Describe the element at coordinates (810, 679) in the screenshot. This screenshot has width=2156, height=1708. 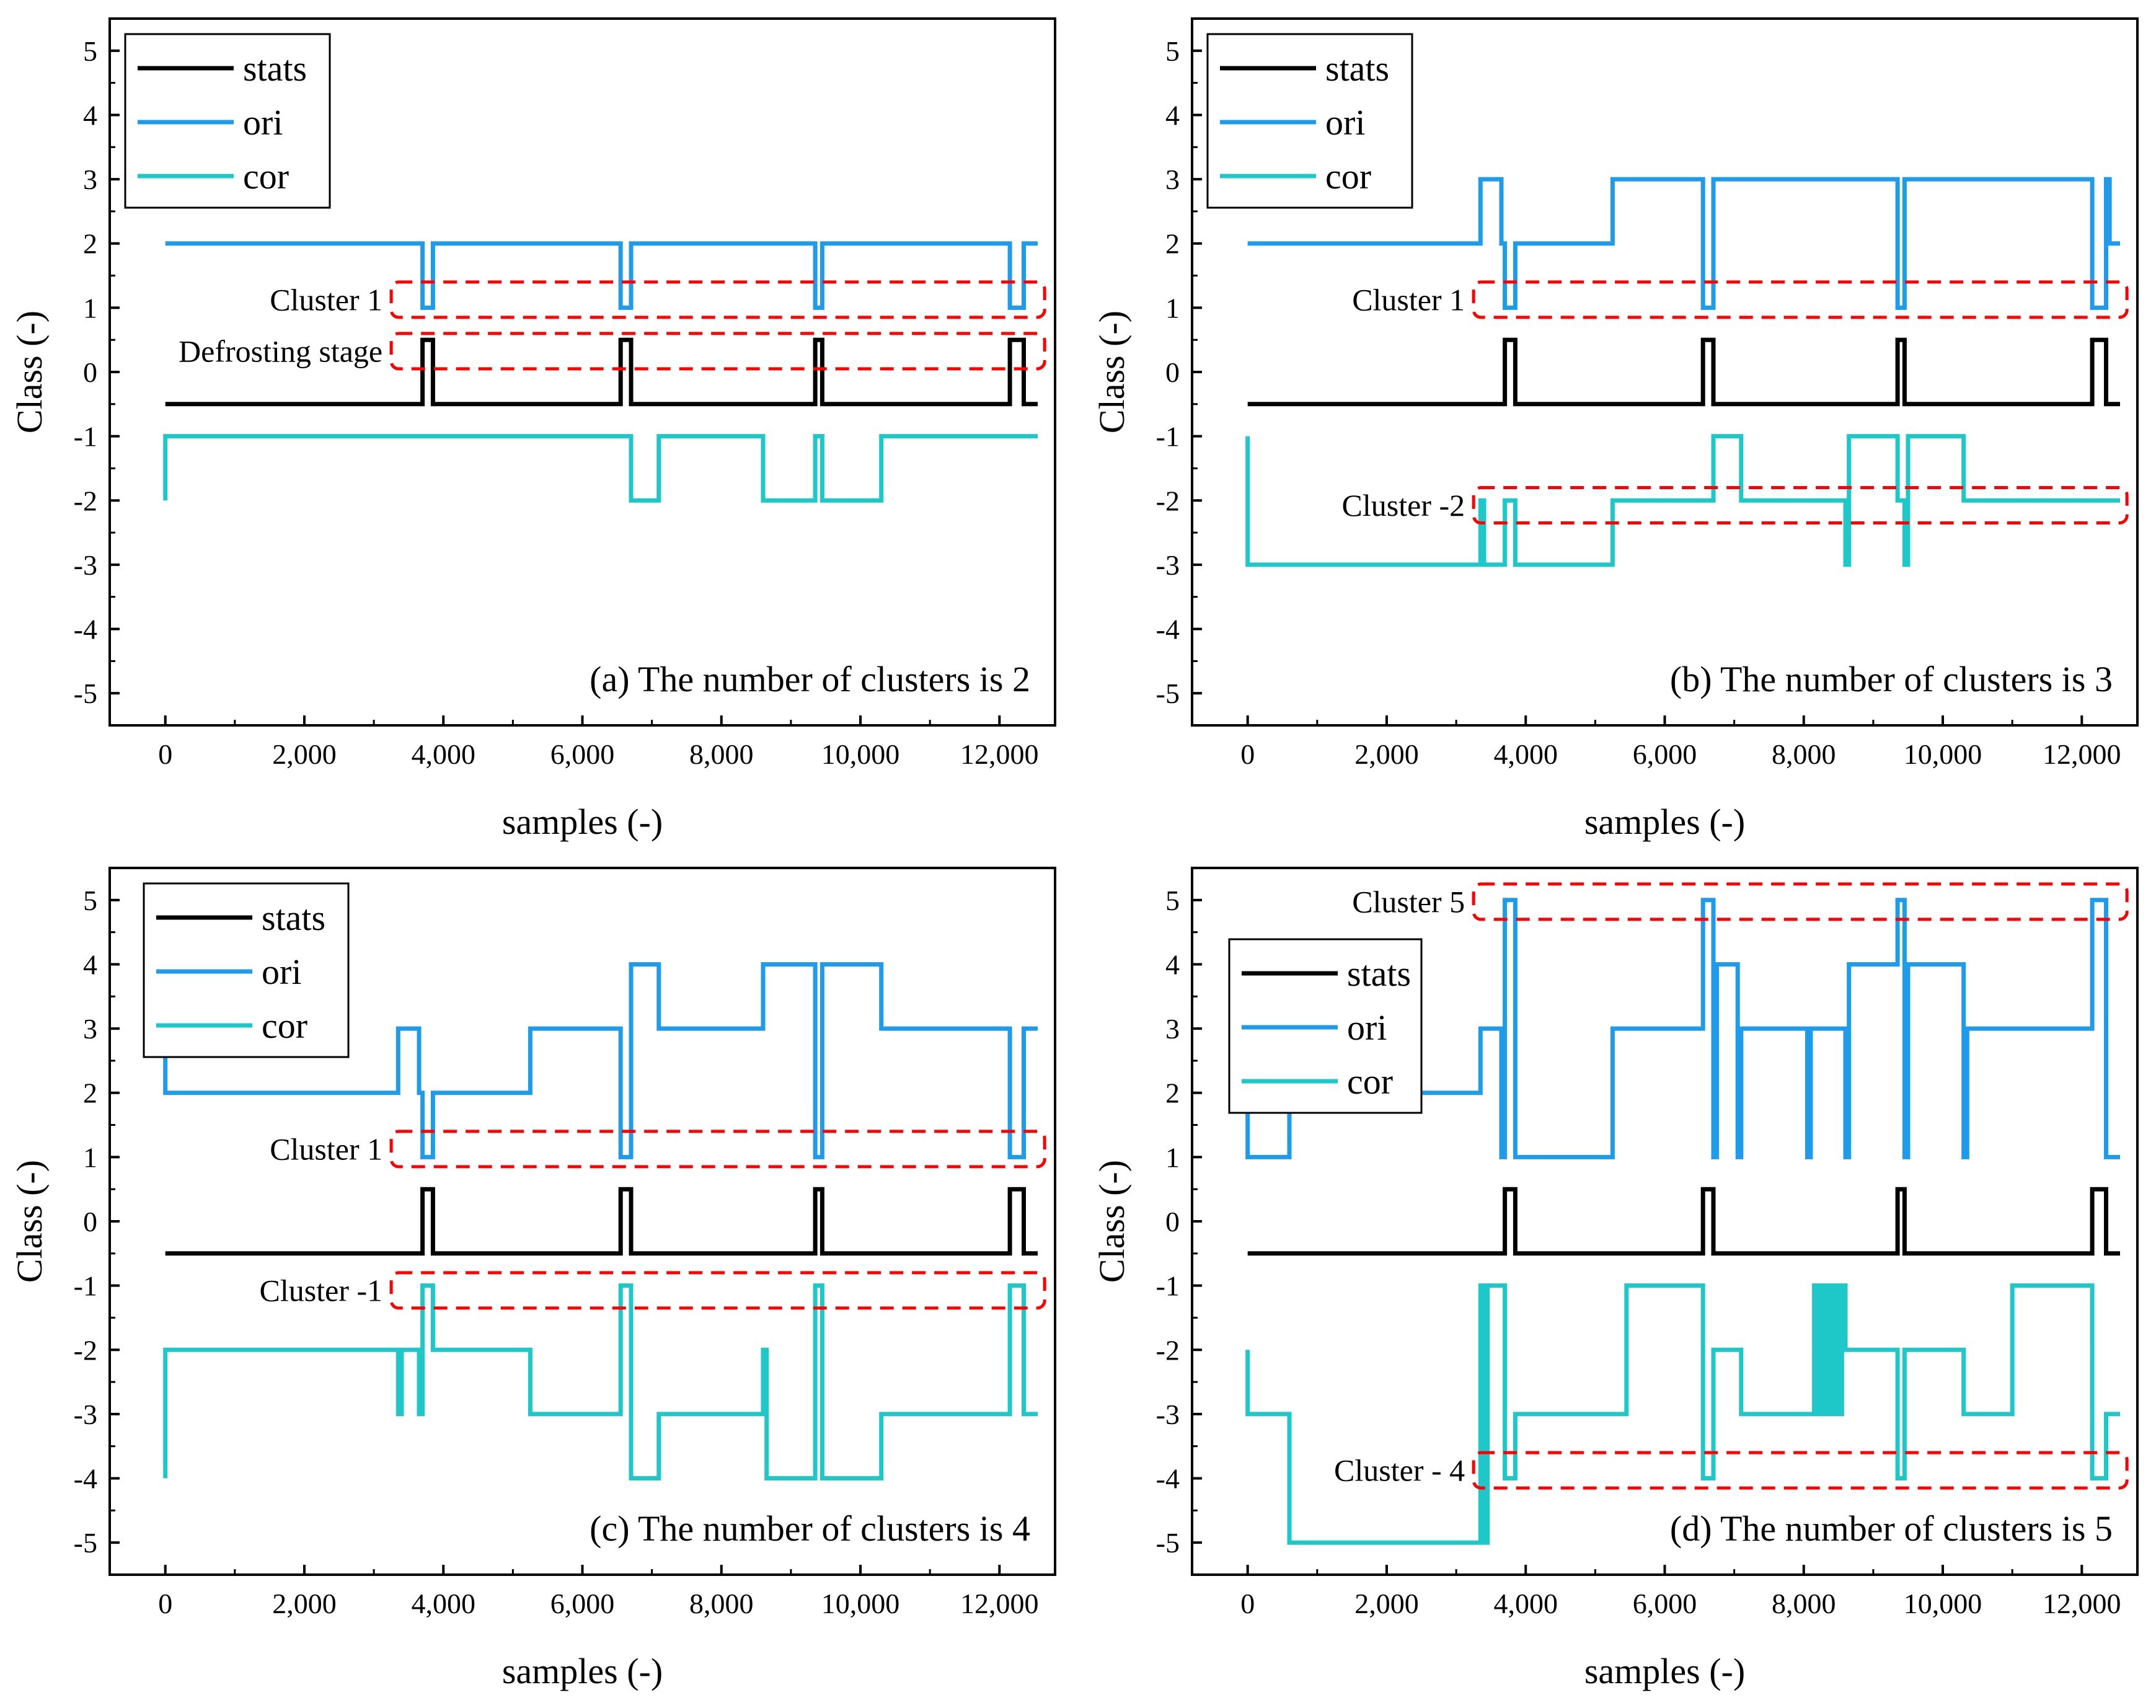
I see `panel-caption: (a) The number of clusters is 2` at that location.